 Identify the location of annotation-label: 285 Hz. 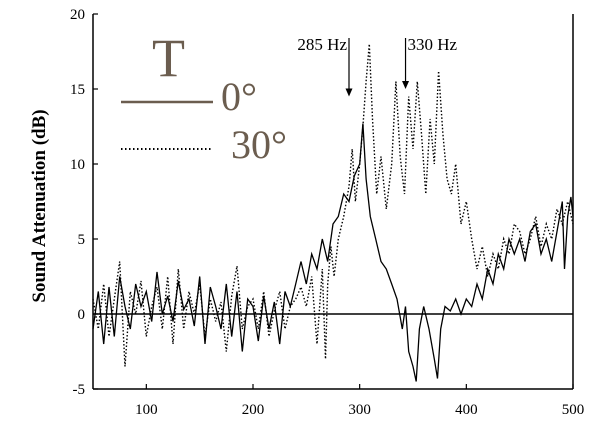
(322, 44).